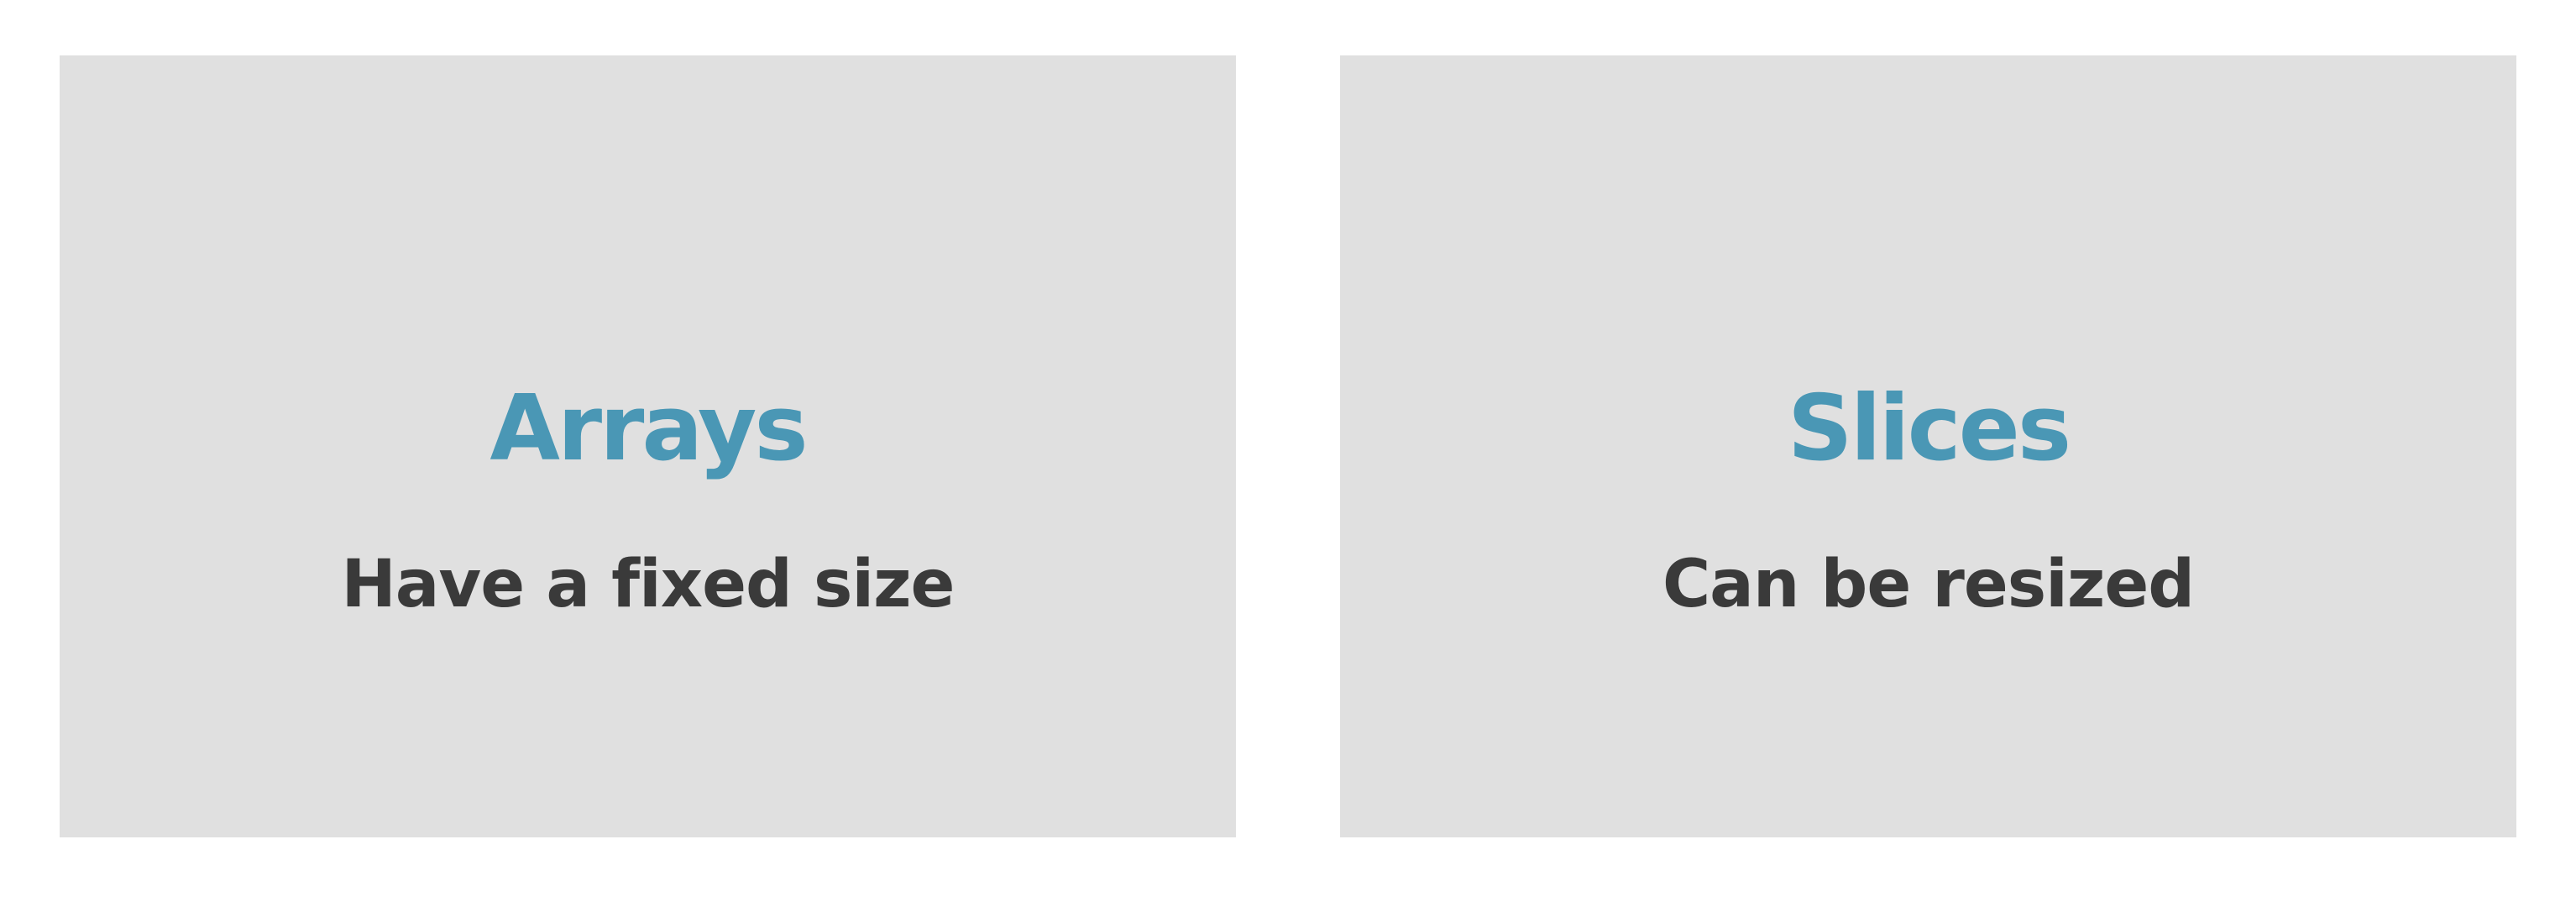 This screenshot has height=897, width=2576. I want to click on slices-title: Slices, so click(1929, 429).